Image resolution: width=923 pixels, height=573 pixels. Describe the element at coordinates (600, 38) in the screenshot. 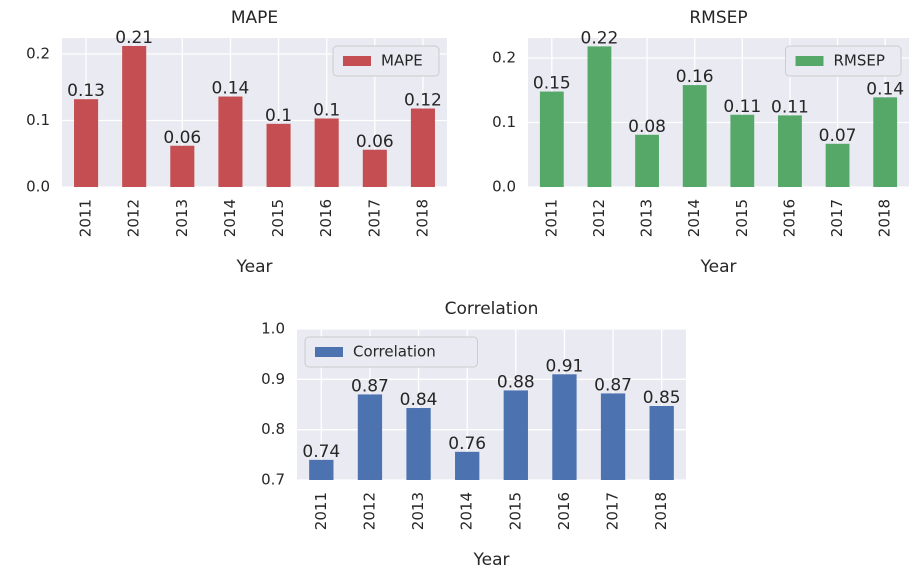

I see `data-label: 0.22` at that location.